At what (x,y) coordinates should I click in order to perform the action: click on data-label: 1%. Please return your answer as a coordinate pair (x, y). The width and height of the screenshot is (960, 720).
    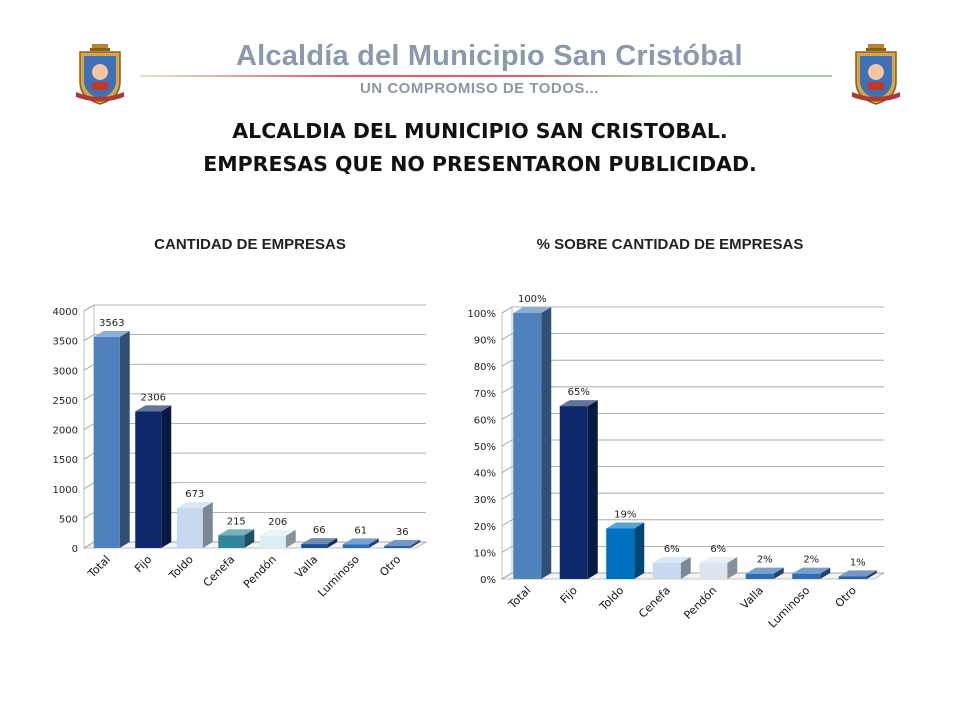
    Looking at the image, I should click on (858, 562).